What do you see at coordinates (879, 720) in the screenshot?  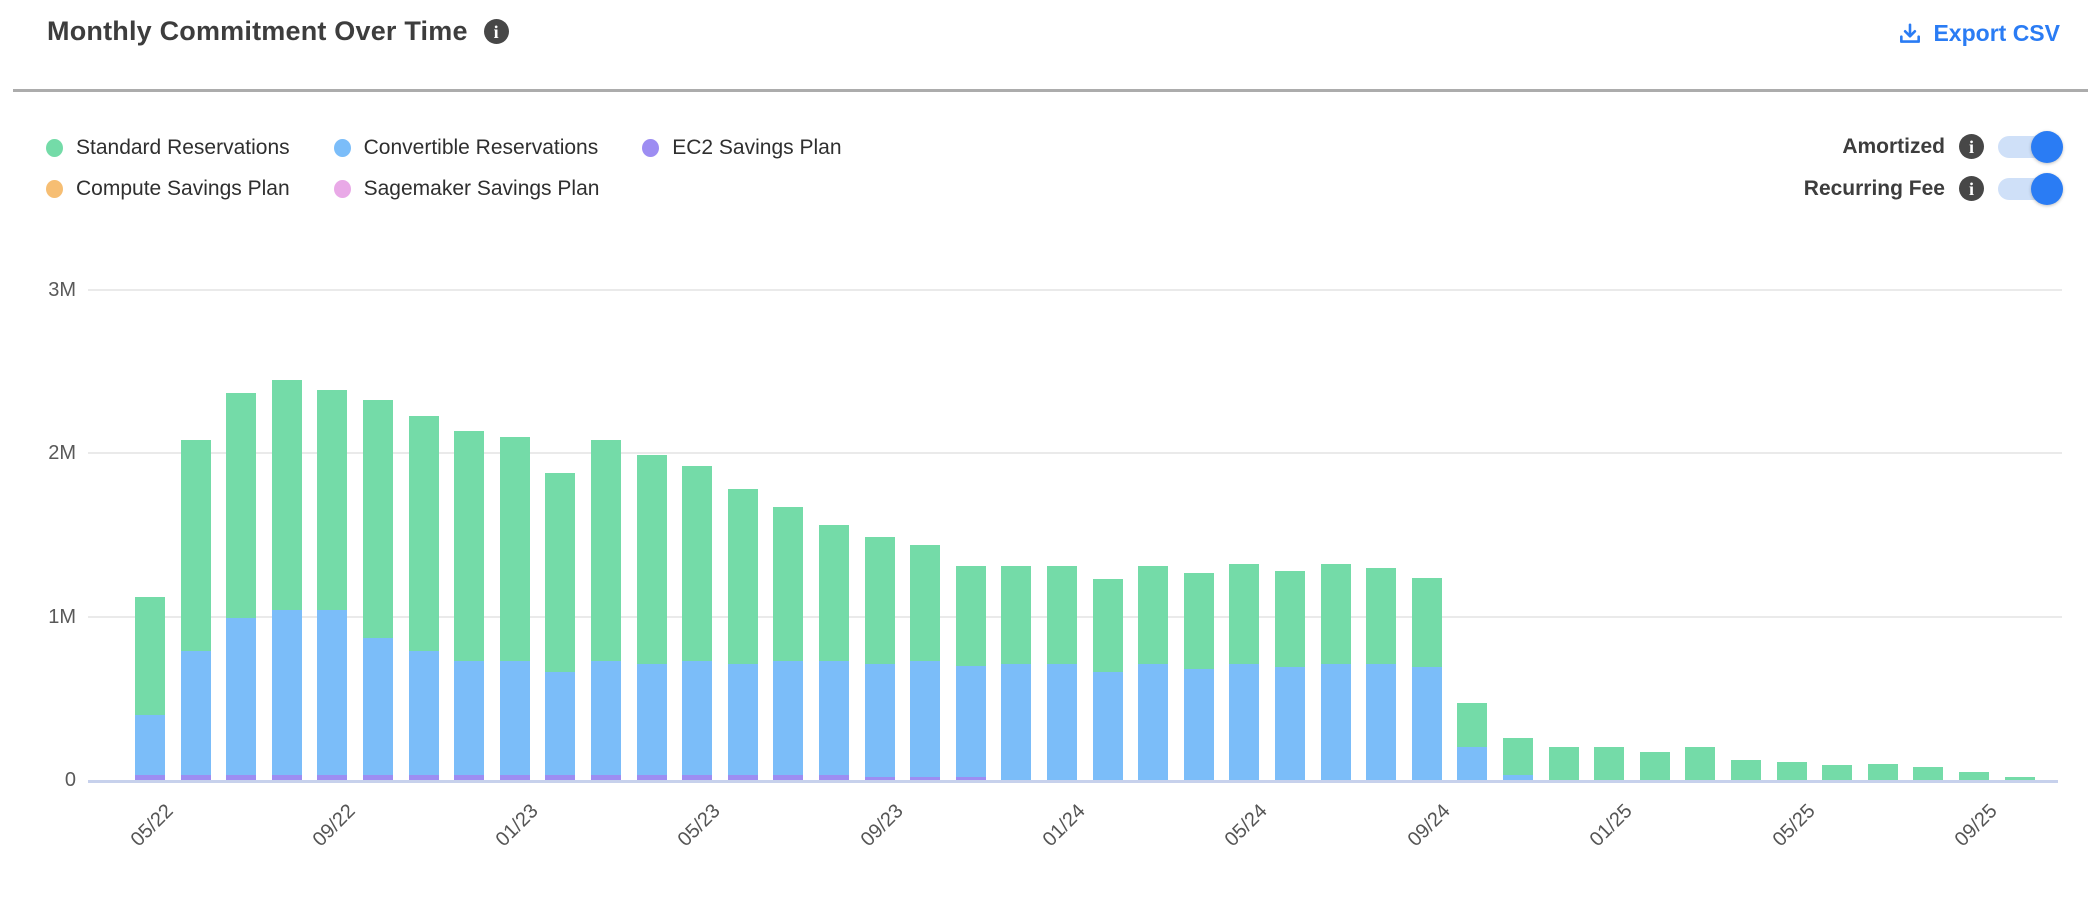 I see `bar-09/23-convertible-reservations` at bounding box center [879, 720].